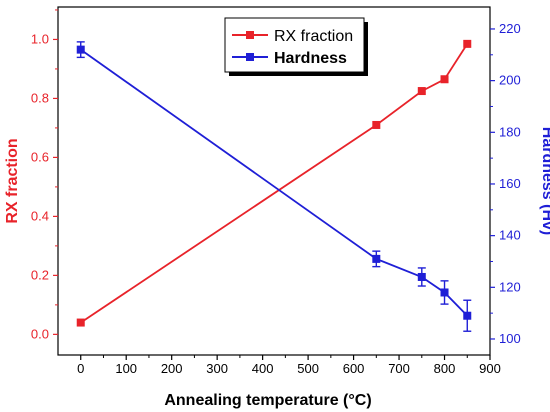  Describe the element at coordinates (263, 368) in the screenshot. I see `x-tick-label-4: 400` at that location.